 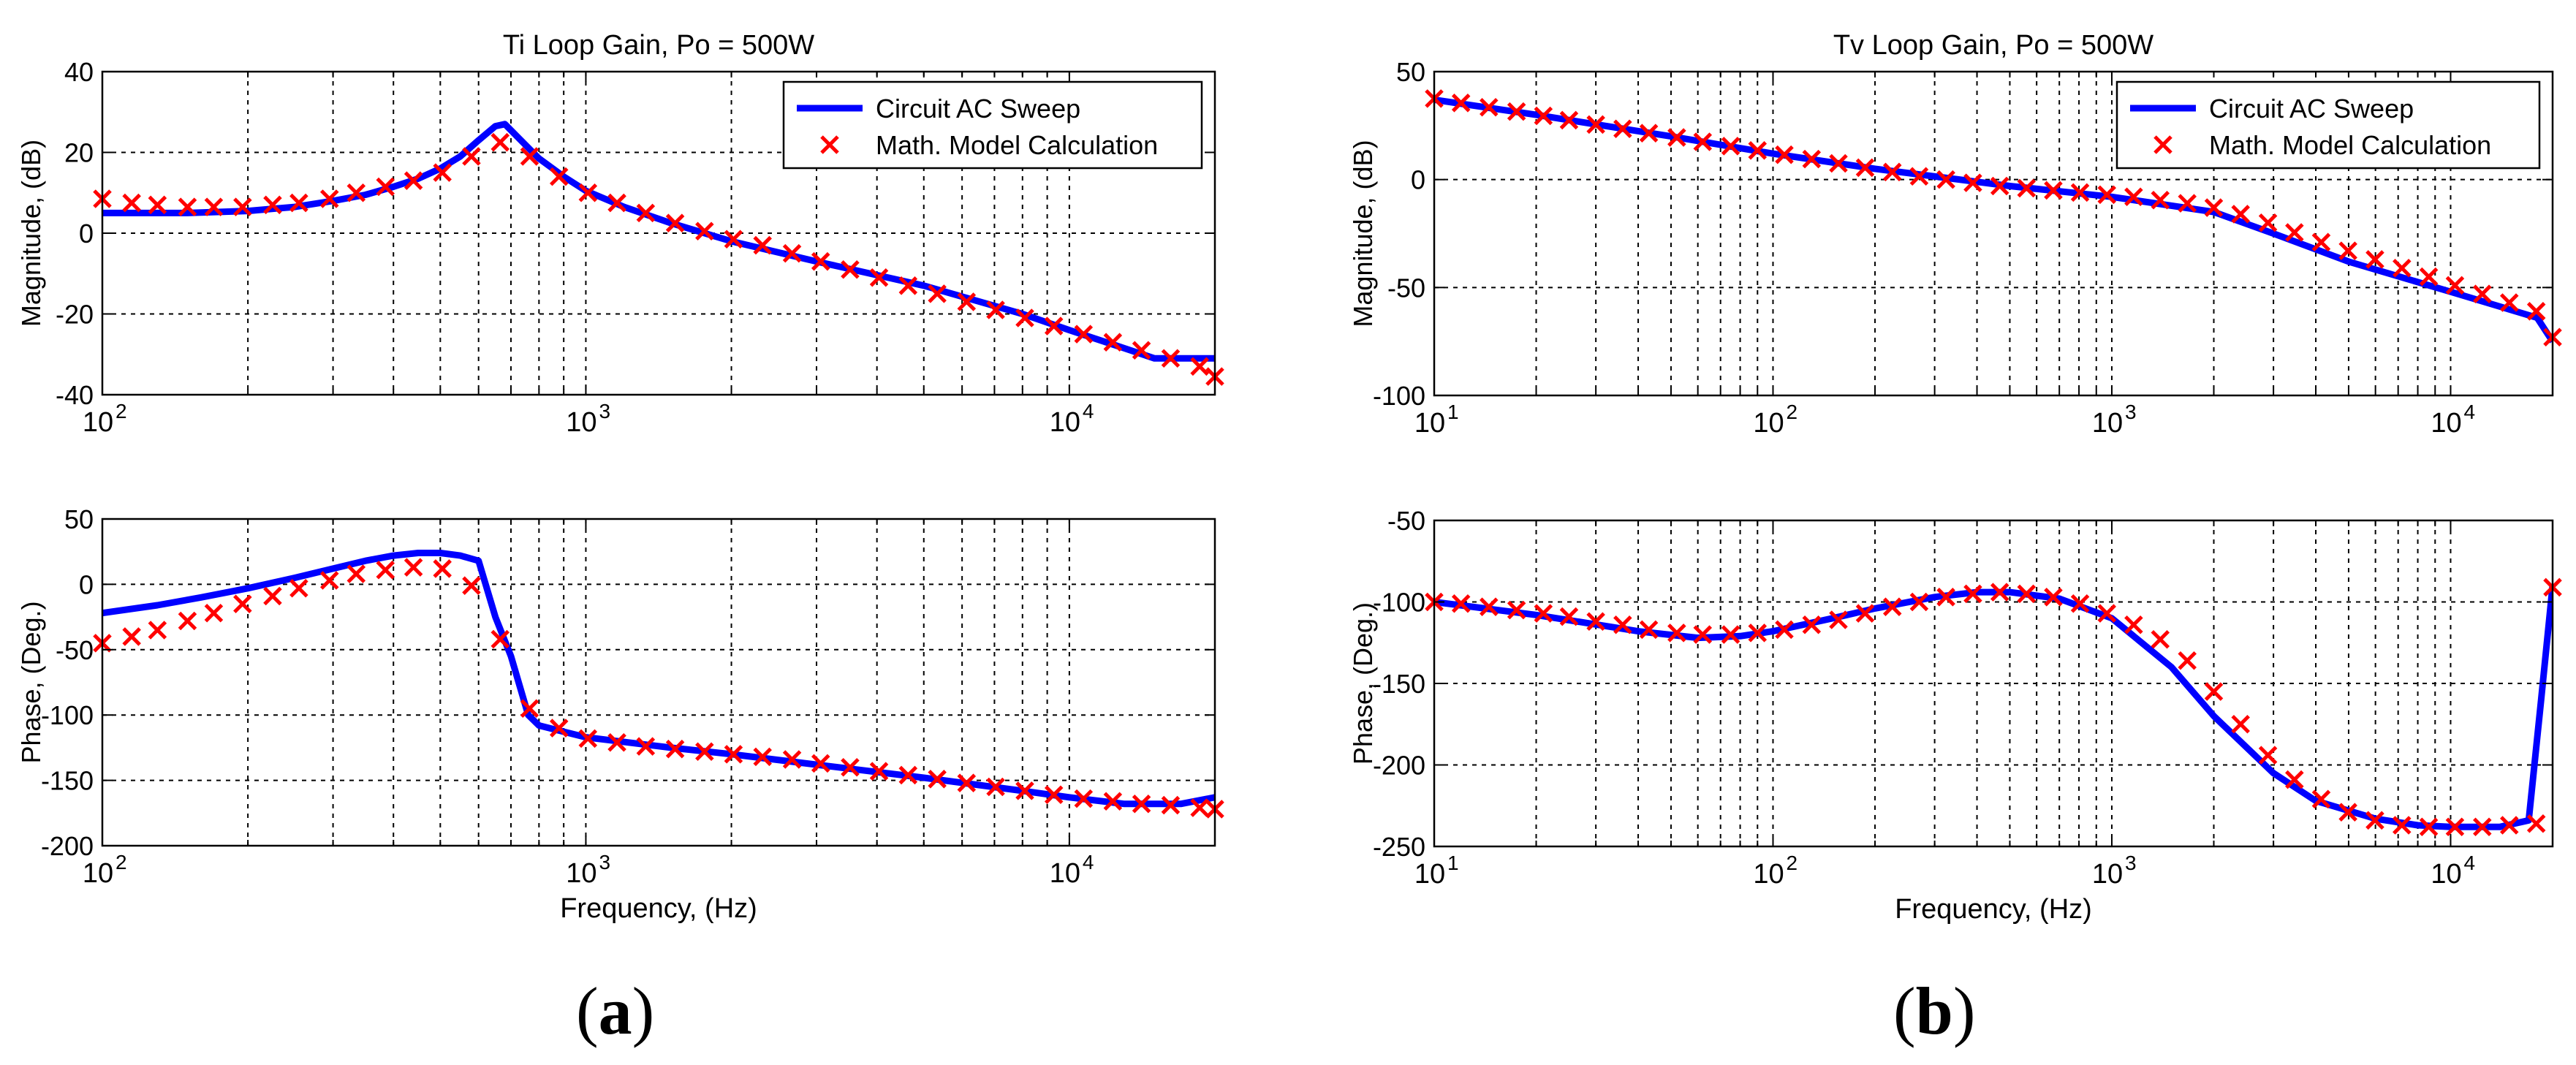 What do you see at coordinates (1934, 1011) in the screenshot?
I see `panel-letter-b: b` at bounding box center [1934, 1011].